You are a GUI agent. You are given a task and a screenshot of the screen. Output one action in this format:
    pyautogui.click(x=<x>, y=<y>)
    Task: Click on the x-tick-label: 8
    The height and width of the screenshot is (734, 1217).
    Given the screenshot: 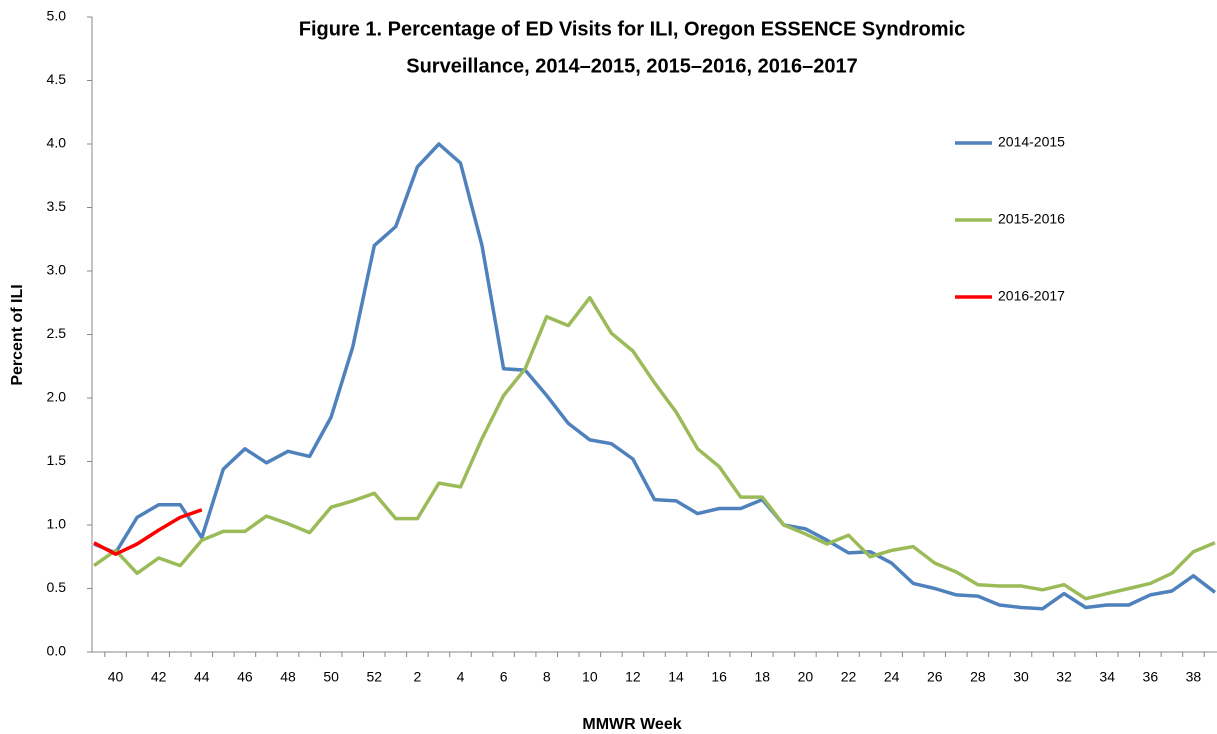 What is the action you would take?
    pyautogui.click(x=547, y=677)
    